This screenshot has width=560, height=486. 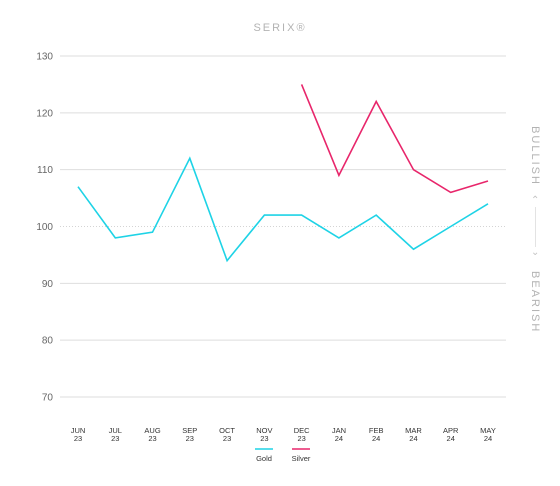 What do you see at coordinates (535, 302) in the screenshot?
I see `bearish-label: BEARISH` at bounding box center [535, 302].